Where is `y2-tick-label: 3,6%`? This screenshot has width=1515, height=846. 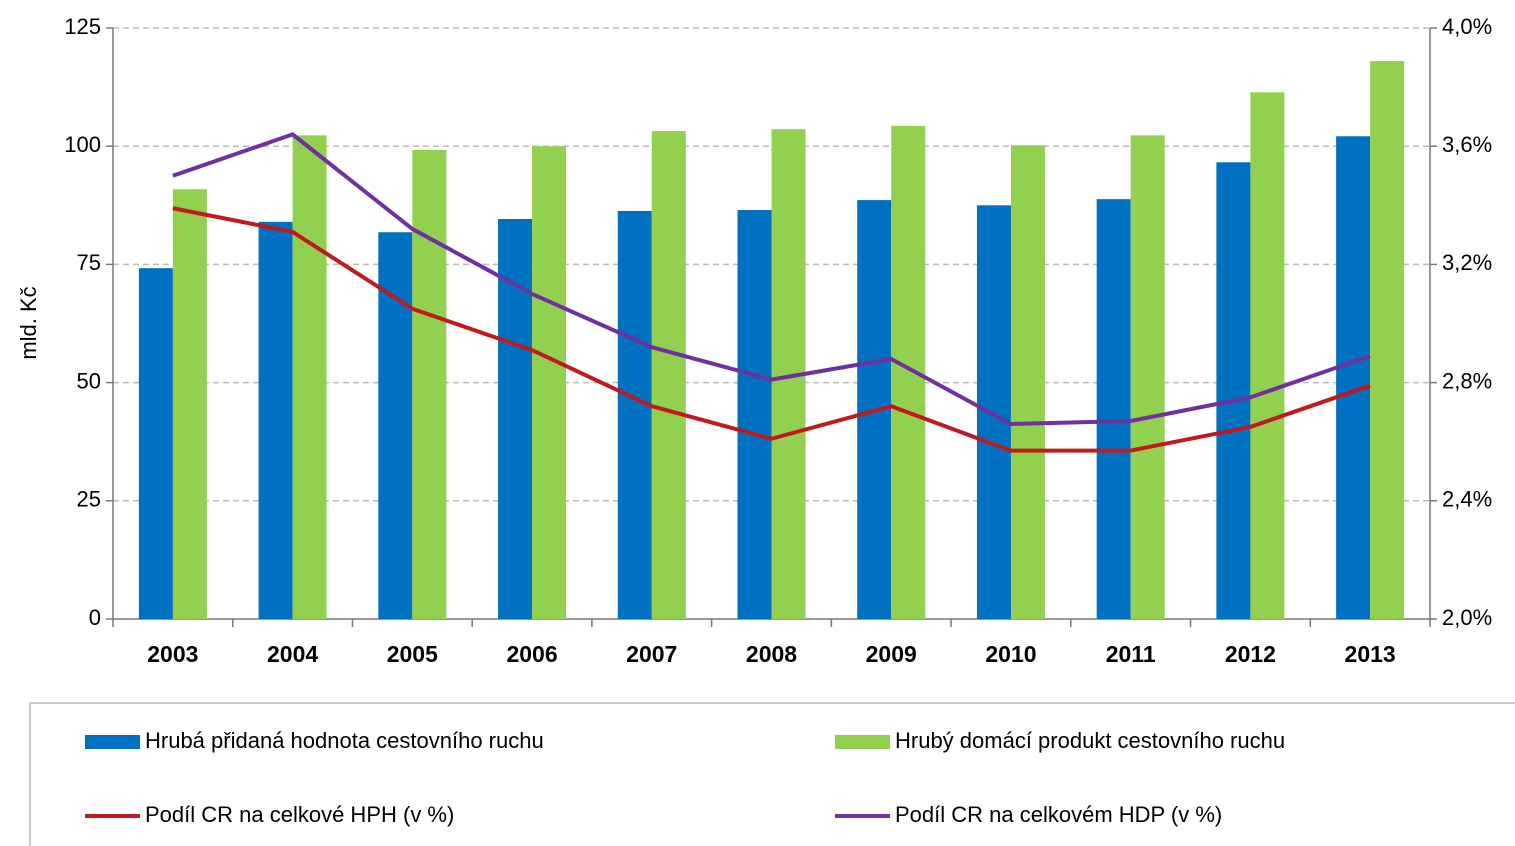 y2-tick-label: 3,6% is located at coordinates (1467, 144).